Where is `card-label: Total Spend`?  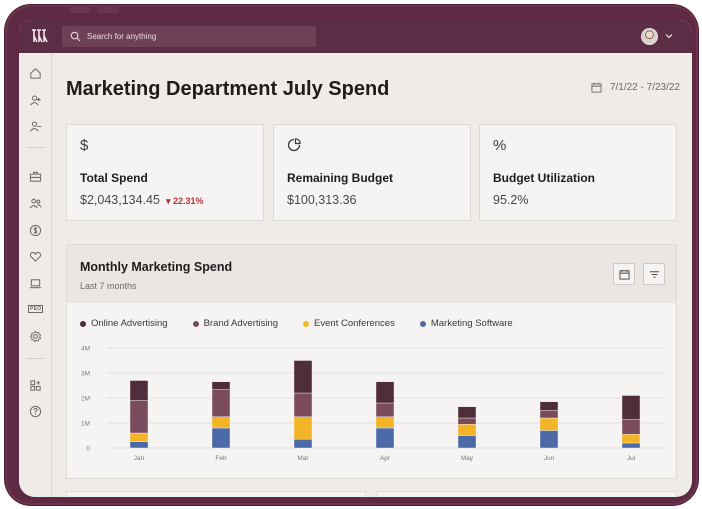
card-label: Total Spend is located at coordinates (114, 178).